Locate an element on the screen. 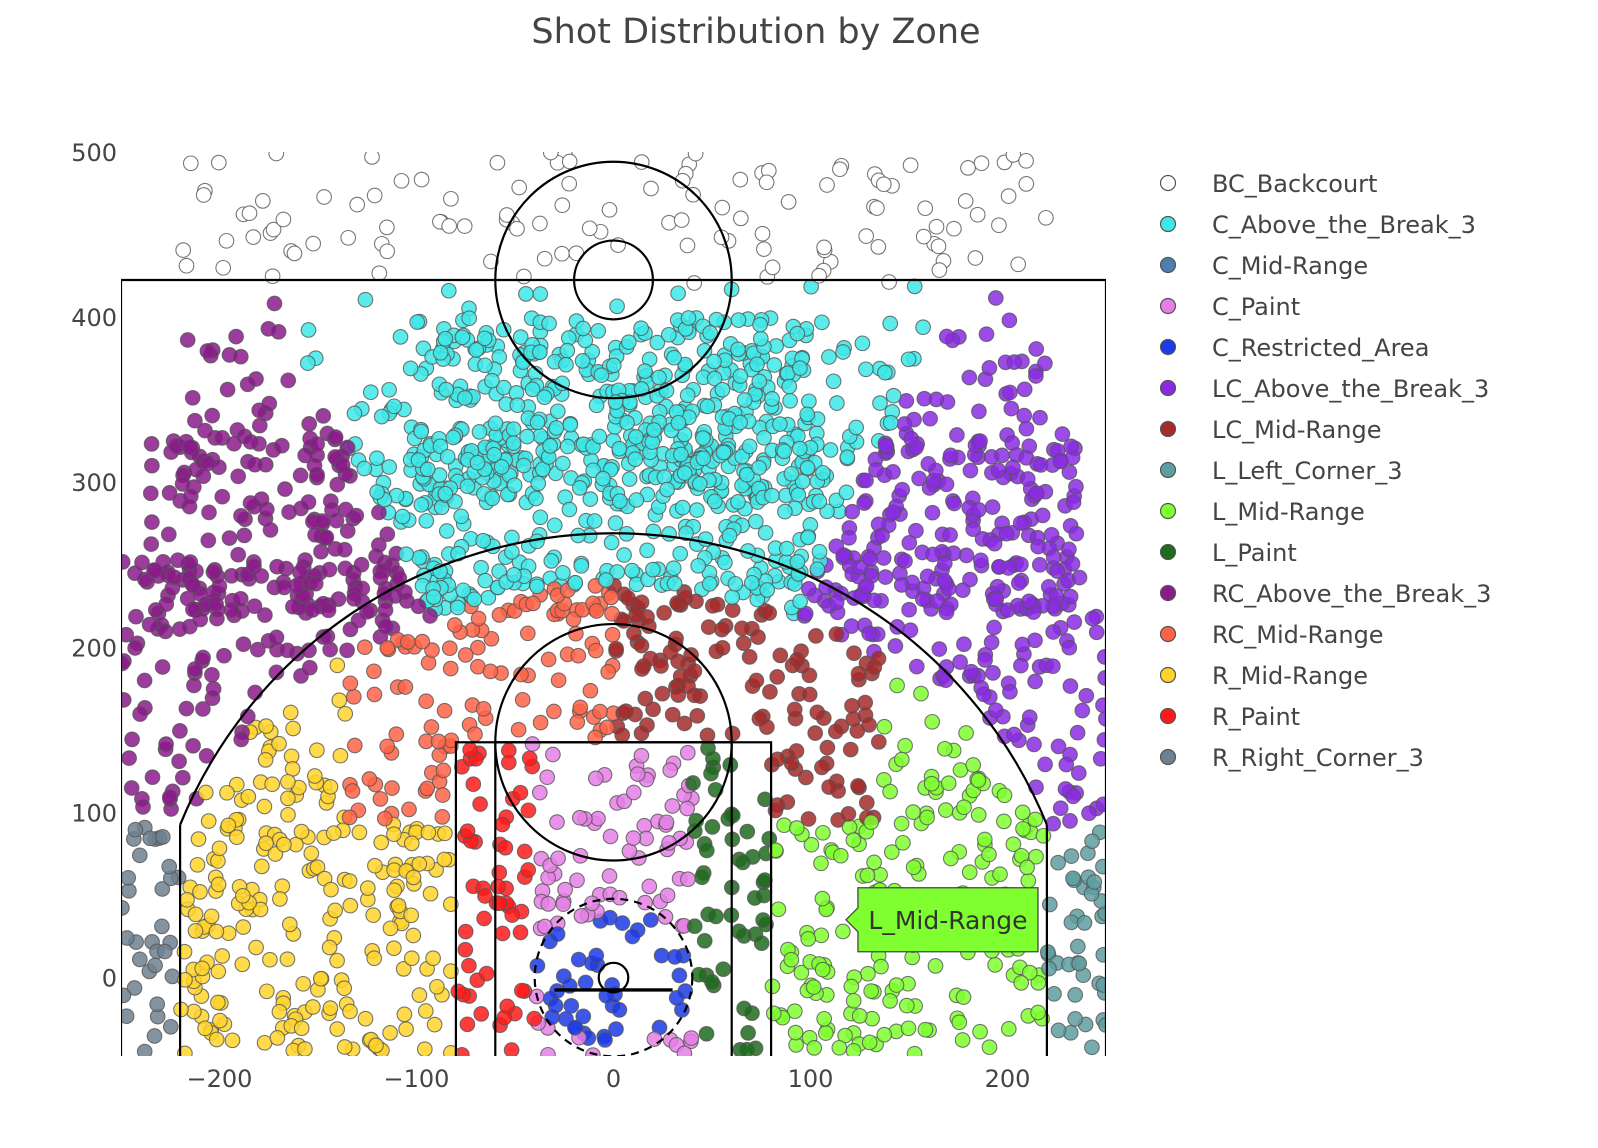  legend-item: R_Paint is located at coordinates (1230, 717).